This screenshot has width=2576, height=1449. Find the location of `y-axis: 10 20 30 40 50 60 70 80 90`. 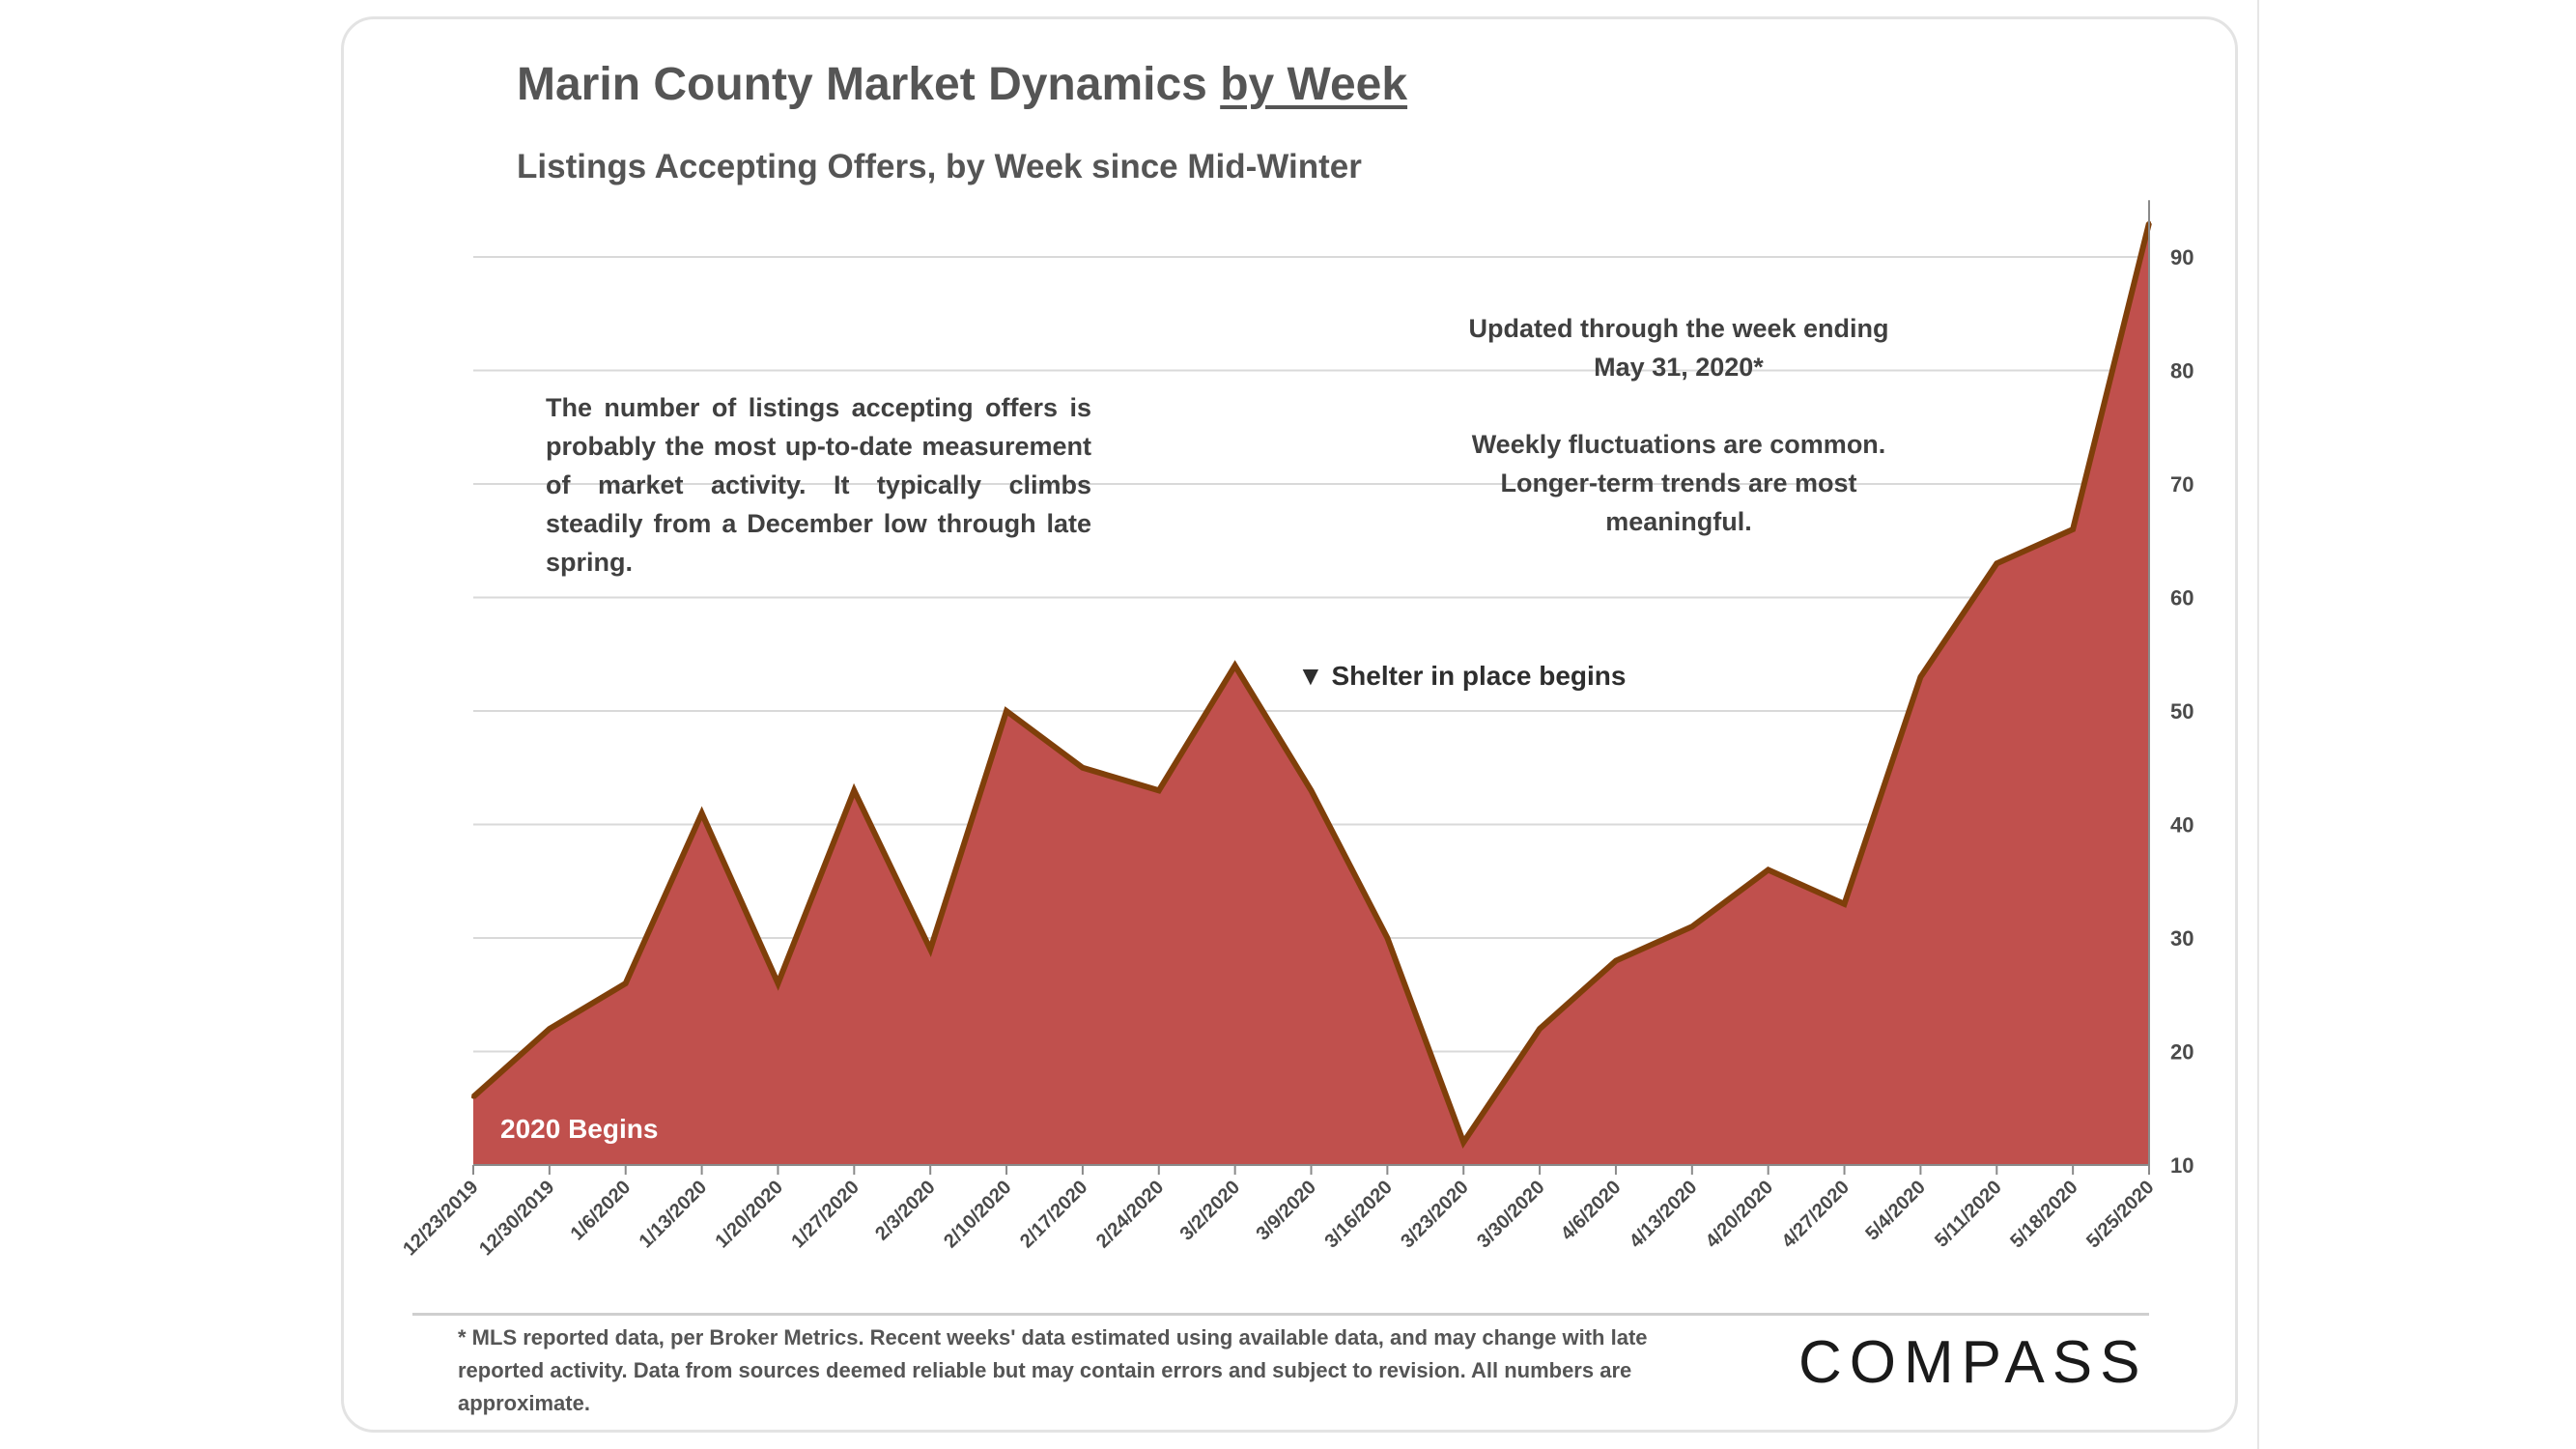

y-axis: 10 20 30 40 50 60 70 80 90 is located at coordinates (2182, 711).